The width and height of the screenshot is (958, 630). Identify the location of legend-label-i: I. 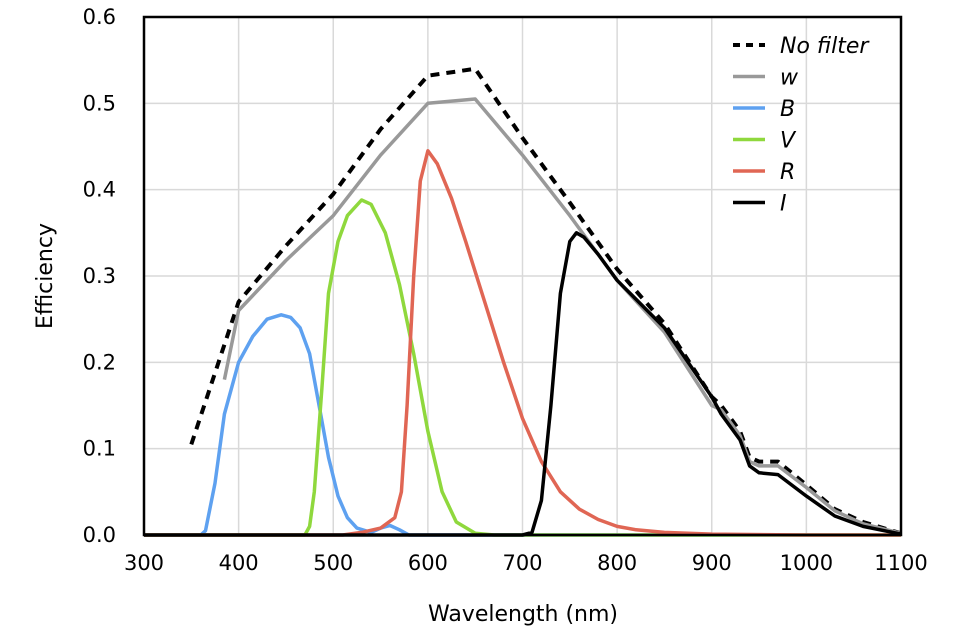
(783, 204).